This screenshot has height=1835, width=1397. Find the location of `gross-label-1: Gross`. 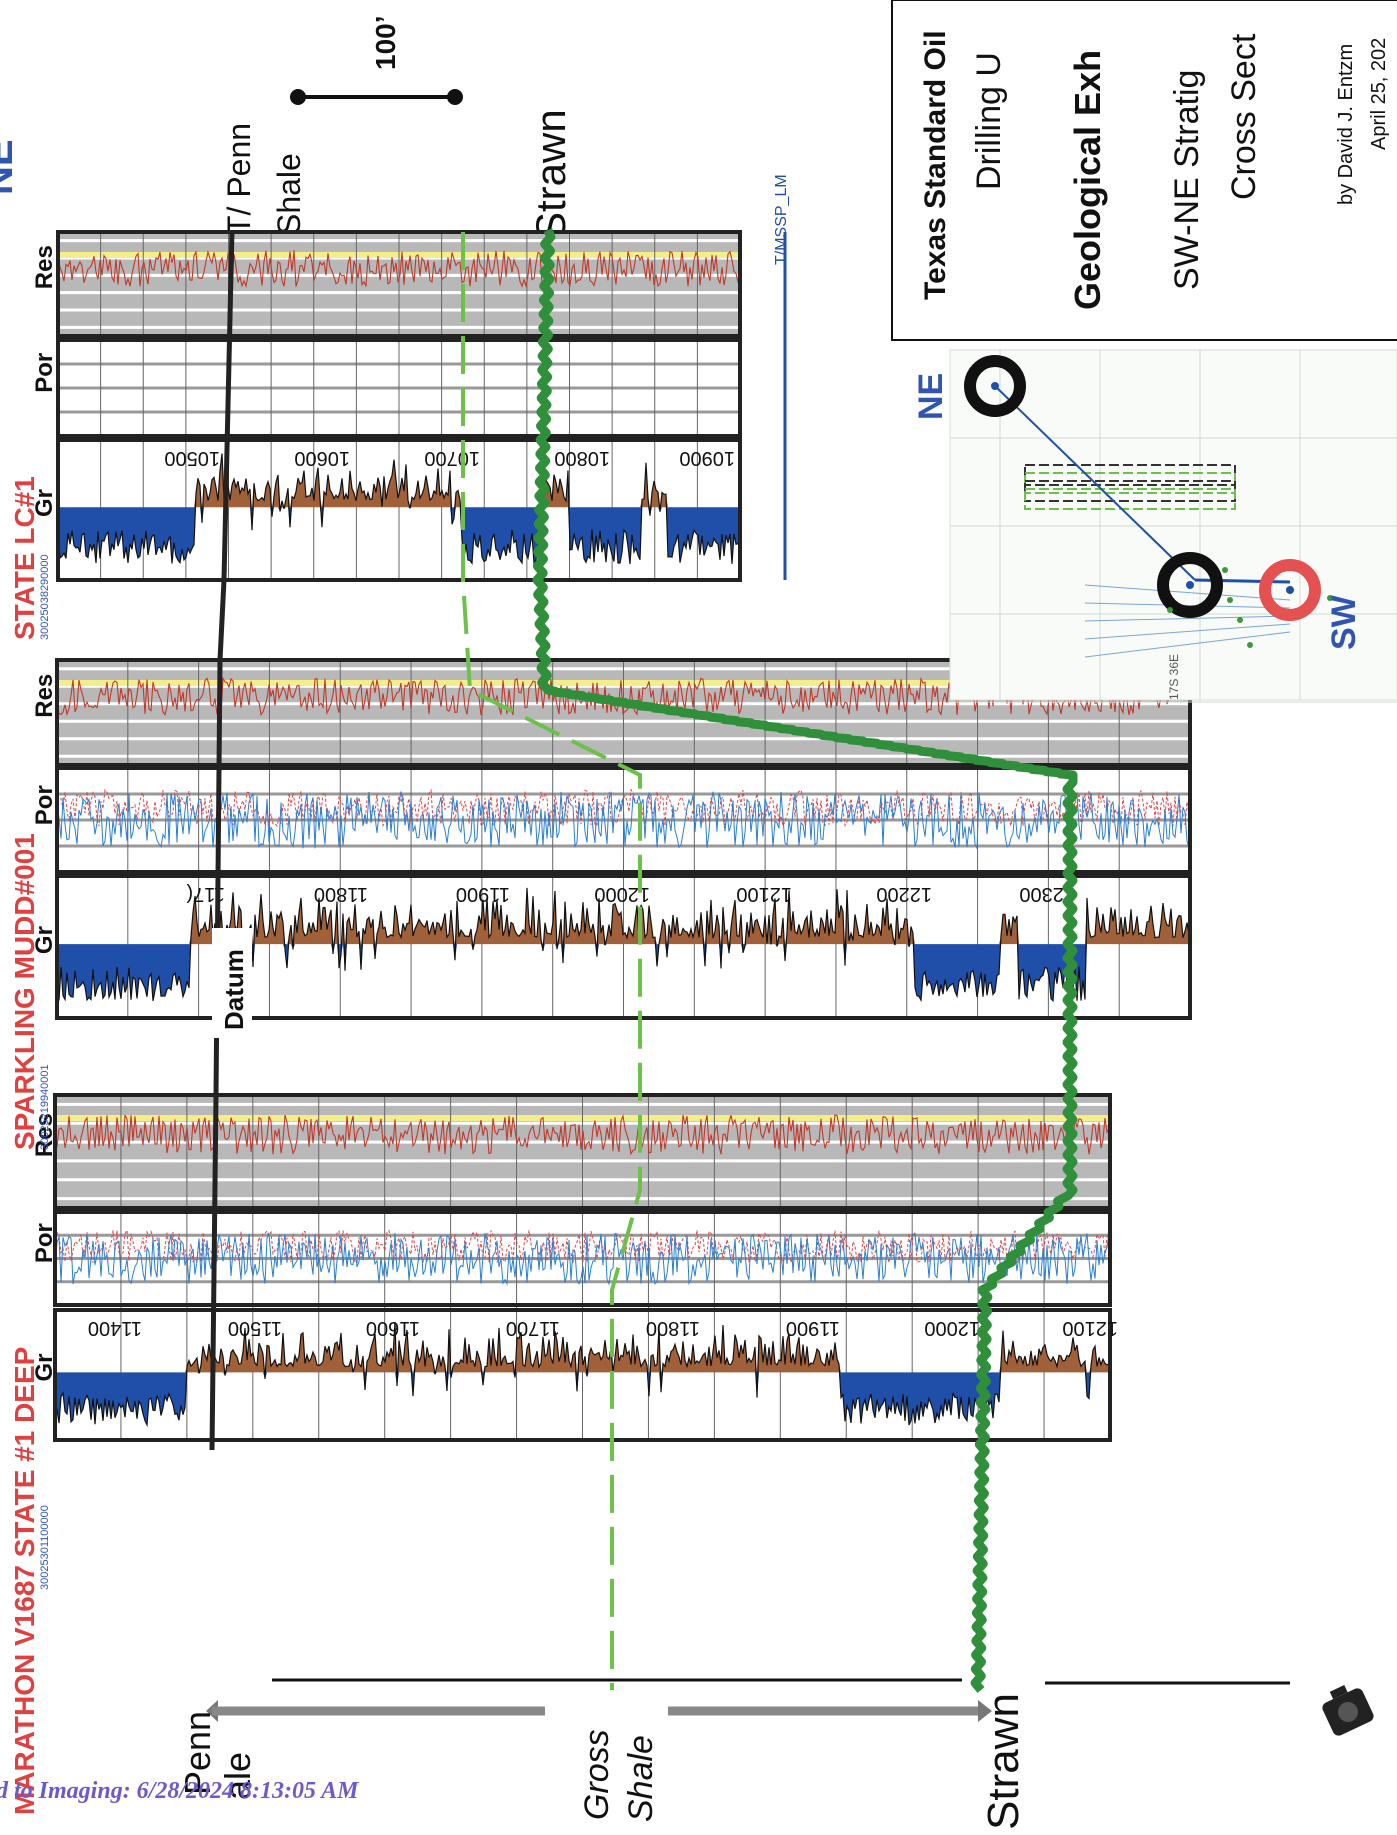

gross-label-1: Gross is located at coordinates (597, 1774).